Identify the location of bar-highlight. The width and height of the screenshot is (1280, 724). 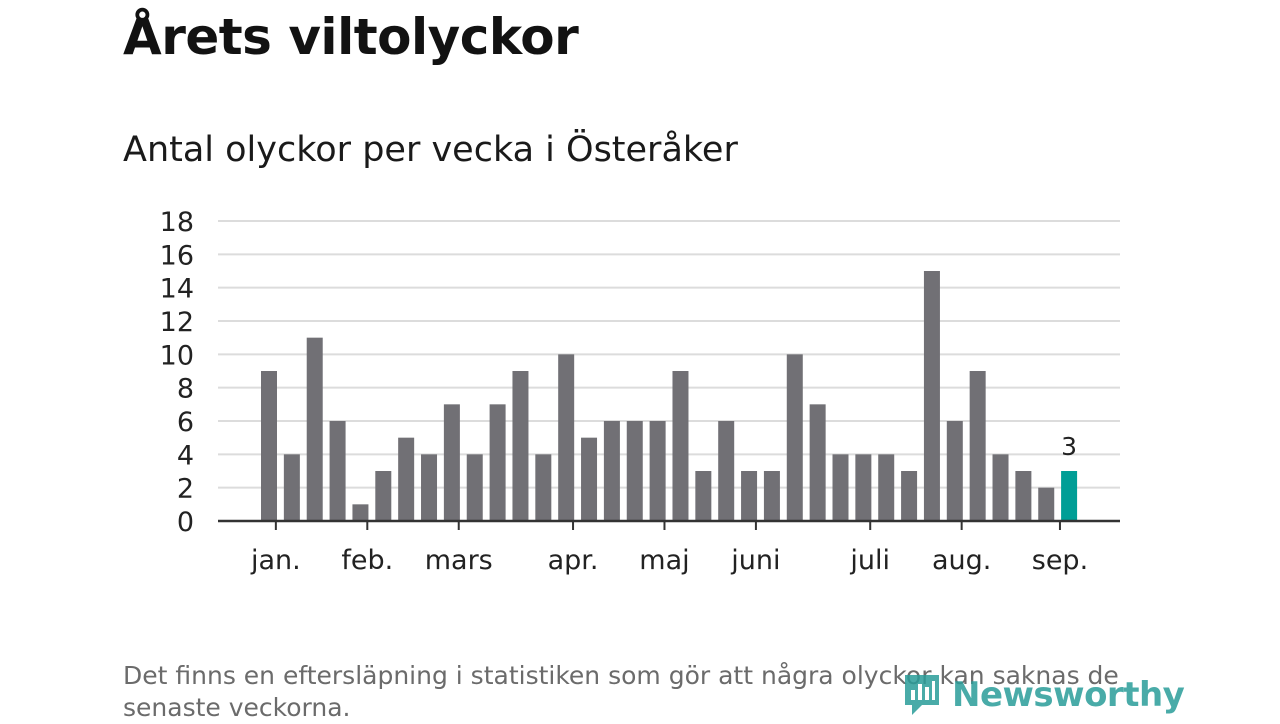
(1069, 496).